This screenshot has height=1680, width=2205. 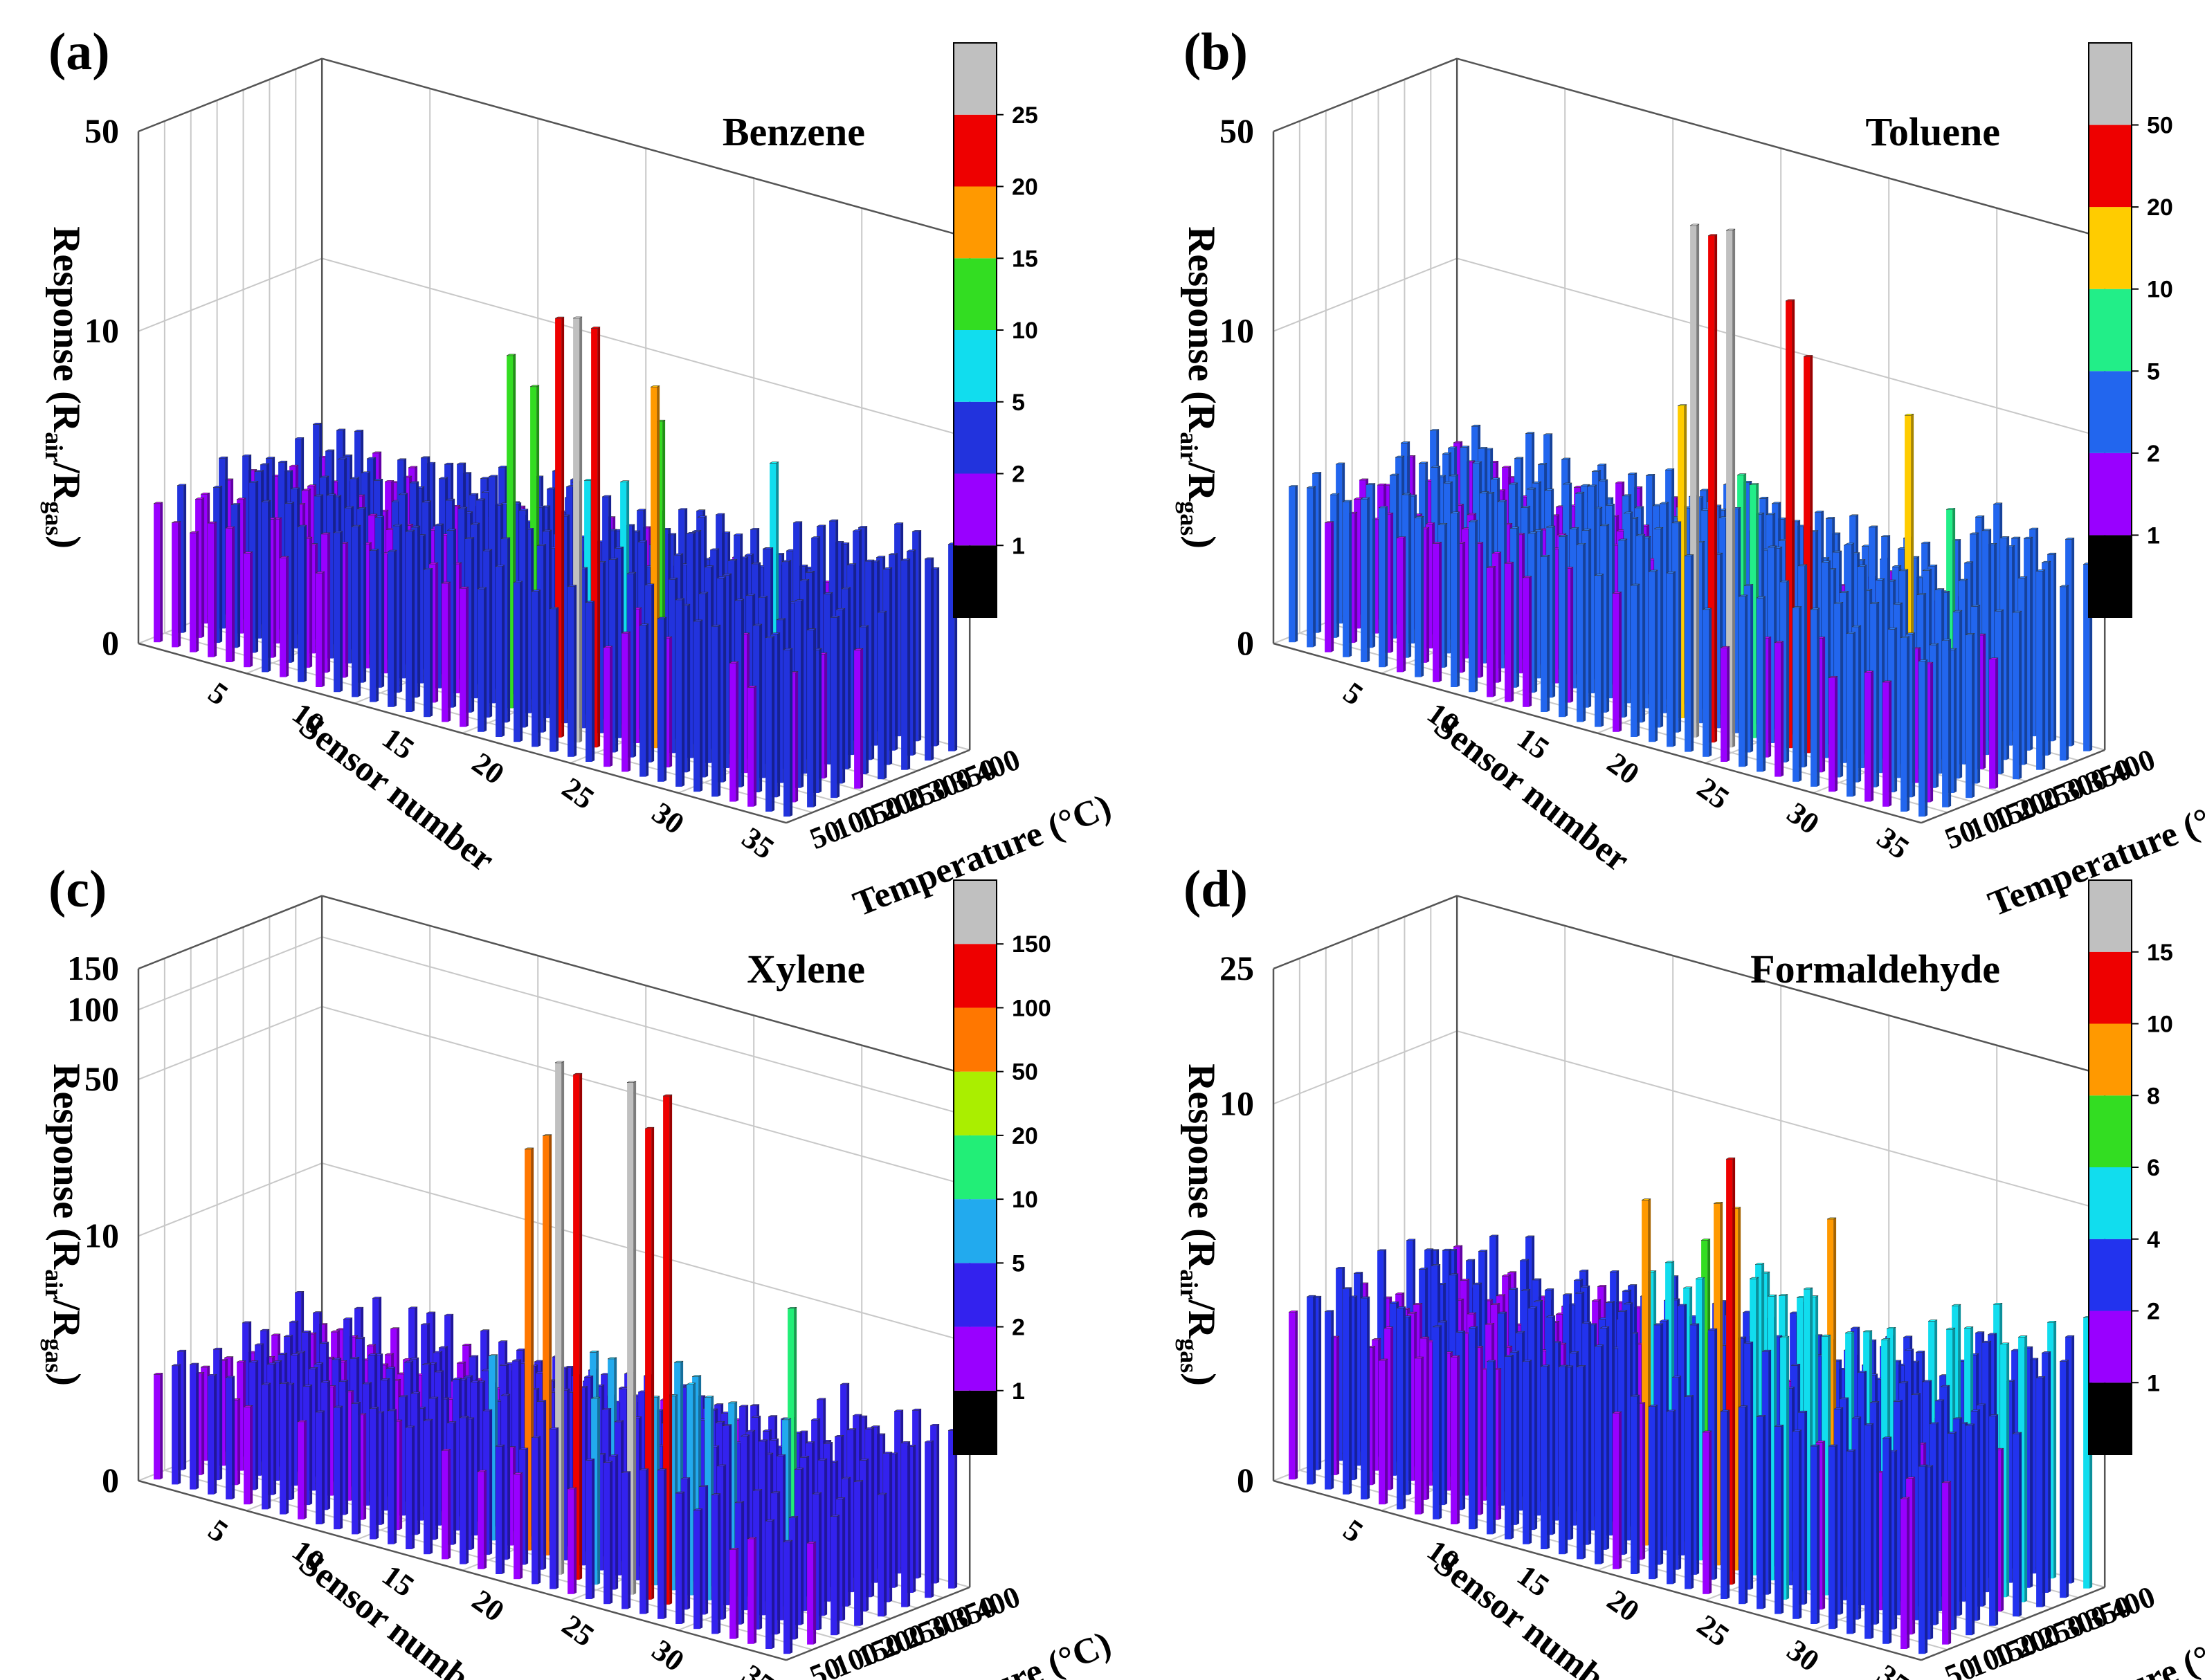 I want to click on colorbar-tick-label: 20, so click(x=1025, y=187).